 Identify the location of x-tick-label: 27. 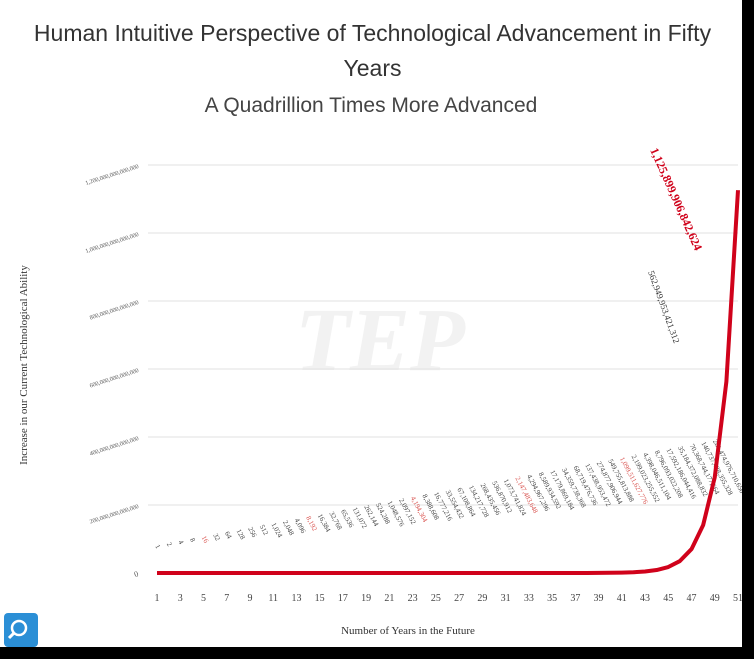
(459, 598).